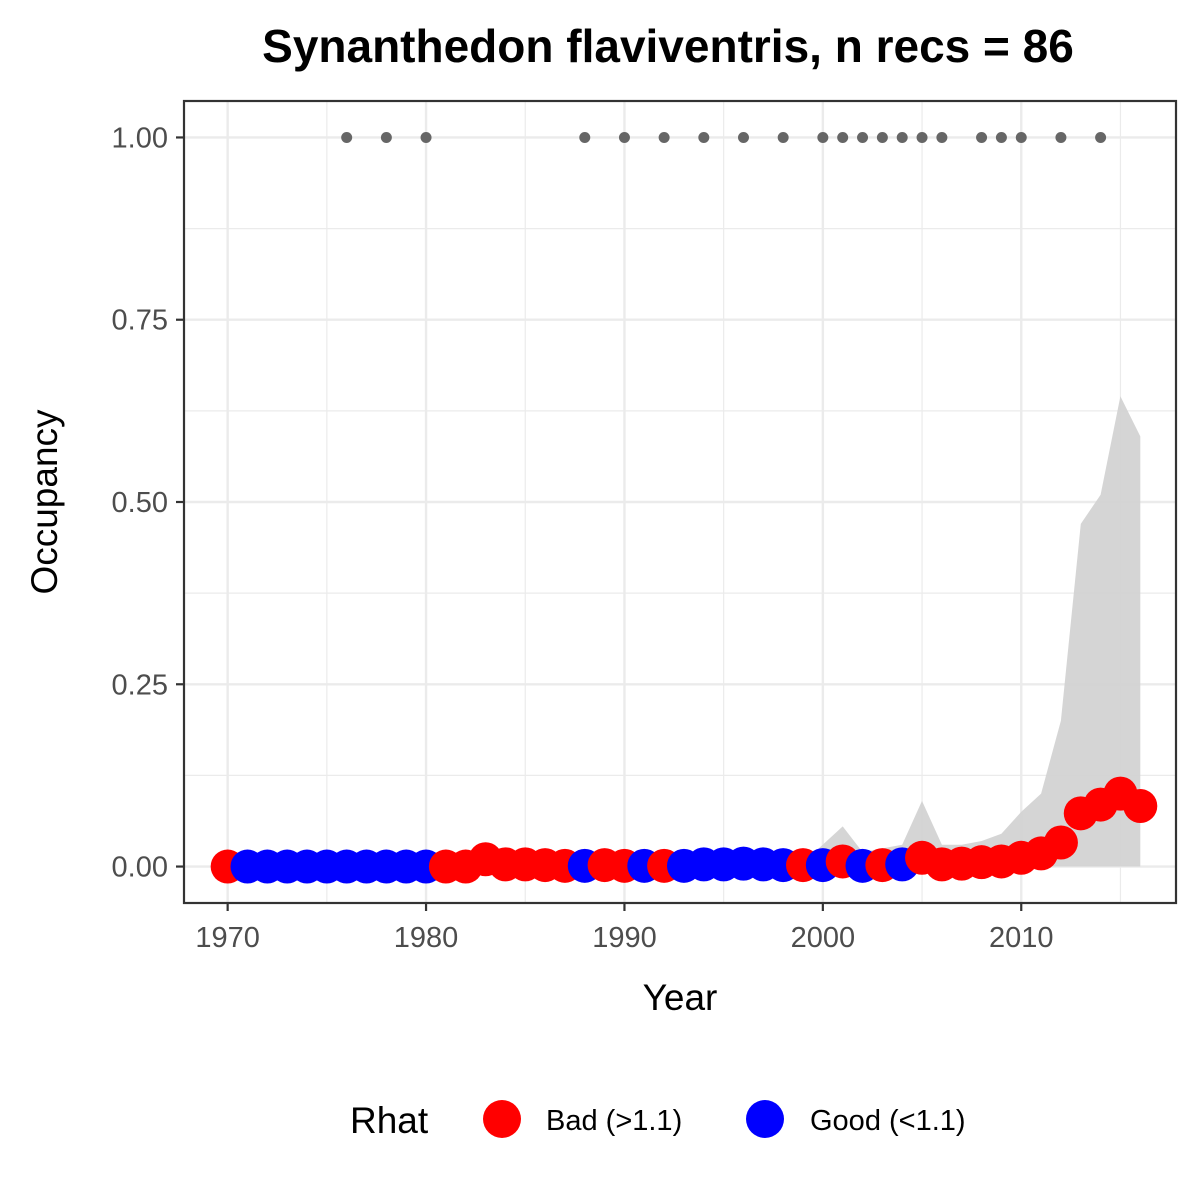 This screenshot has height=1200, width=1200. I want to click on x-axis-title: Year, so click(680, 997).